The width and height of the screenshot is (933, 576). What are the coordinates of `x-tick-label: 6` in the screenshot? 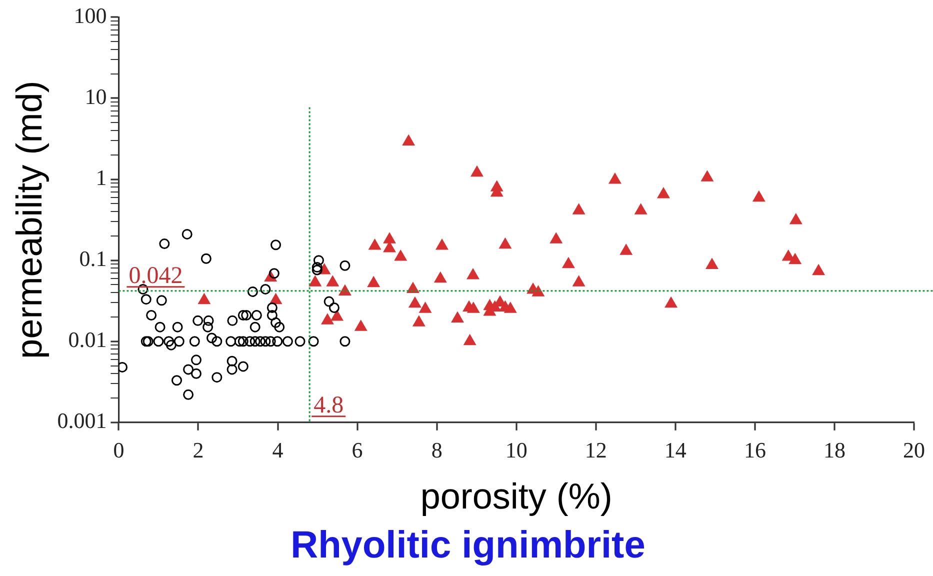 It's located at (357, 449).